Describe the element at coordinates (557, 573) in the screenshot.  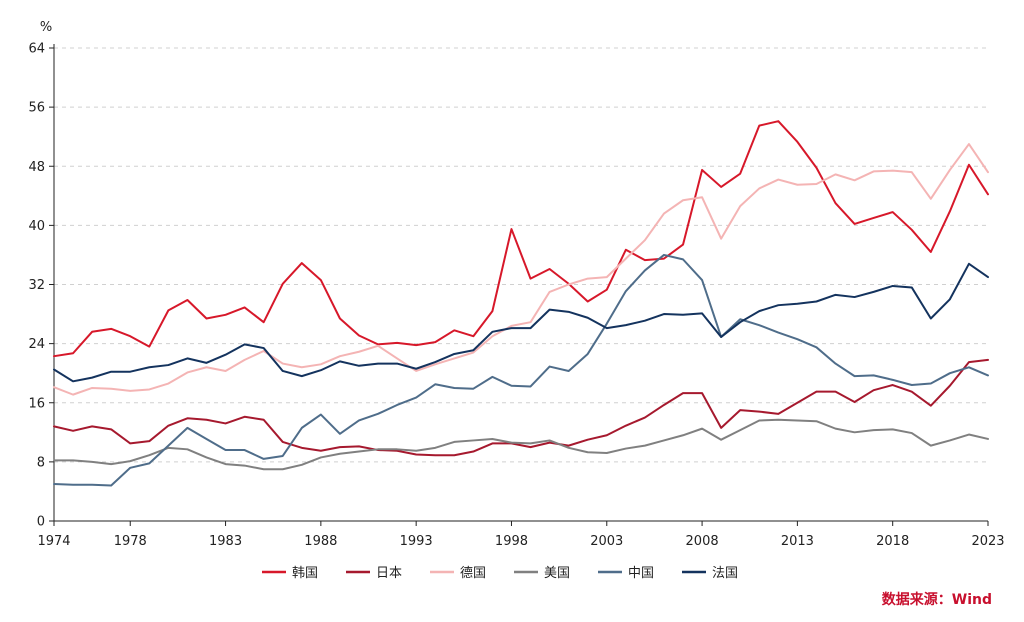
I see `legend-label: 美国` at that location.